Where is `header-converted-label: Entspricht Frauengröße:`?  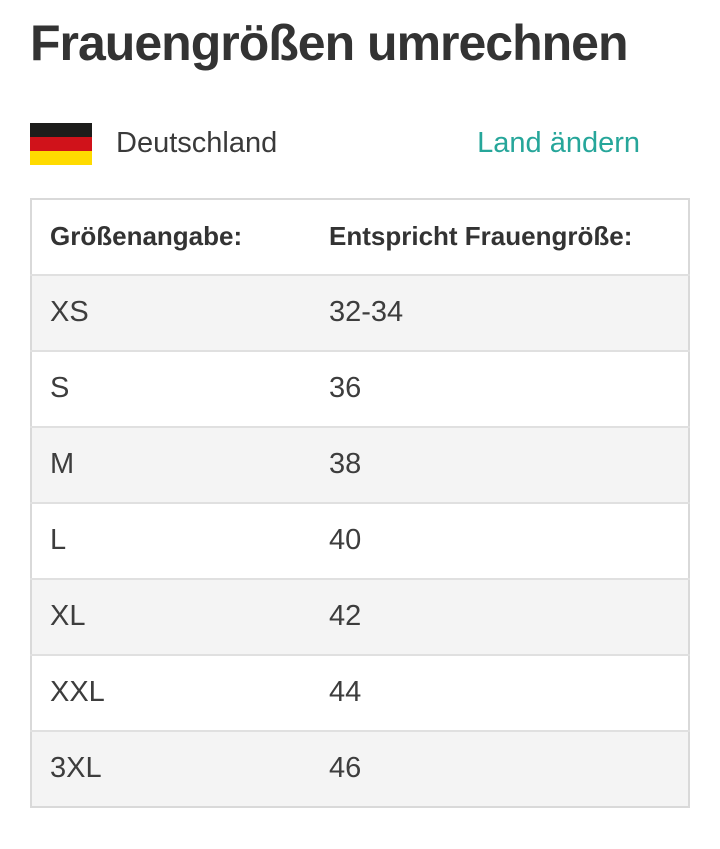 header-converted-label: Entspricht Frauengröße: is located at coordinates (500, 236).